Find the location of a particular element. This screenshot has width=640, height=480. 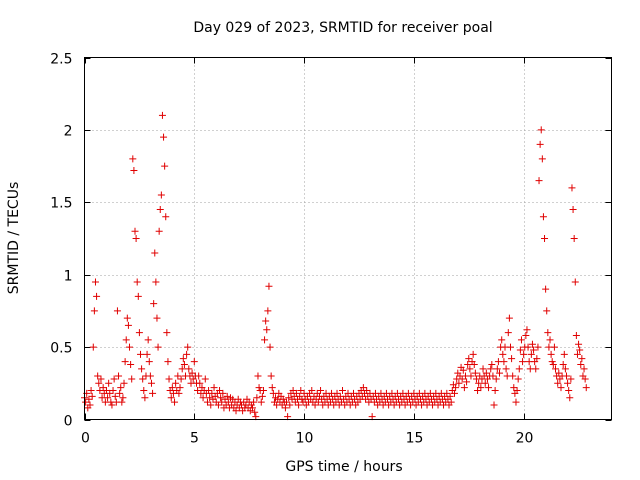

y-tick-label: 0 is located at coordinates (68, 422).